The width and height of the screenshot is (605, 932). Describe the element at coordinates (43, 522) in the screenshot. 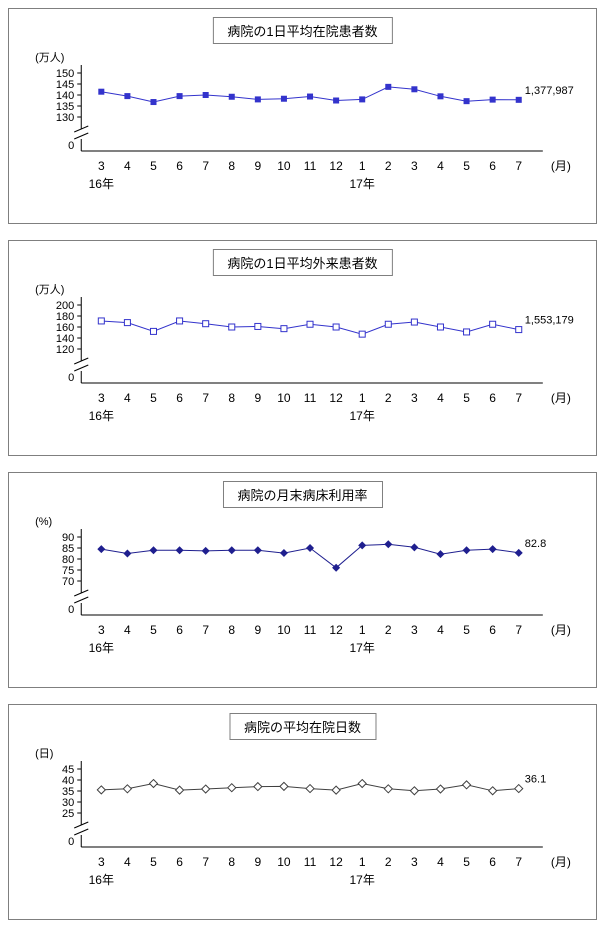

I see `y-axis-unit-label: (%)` at that location.